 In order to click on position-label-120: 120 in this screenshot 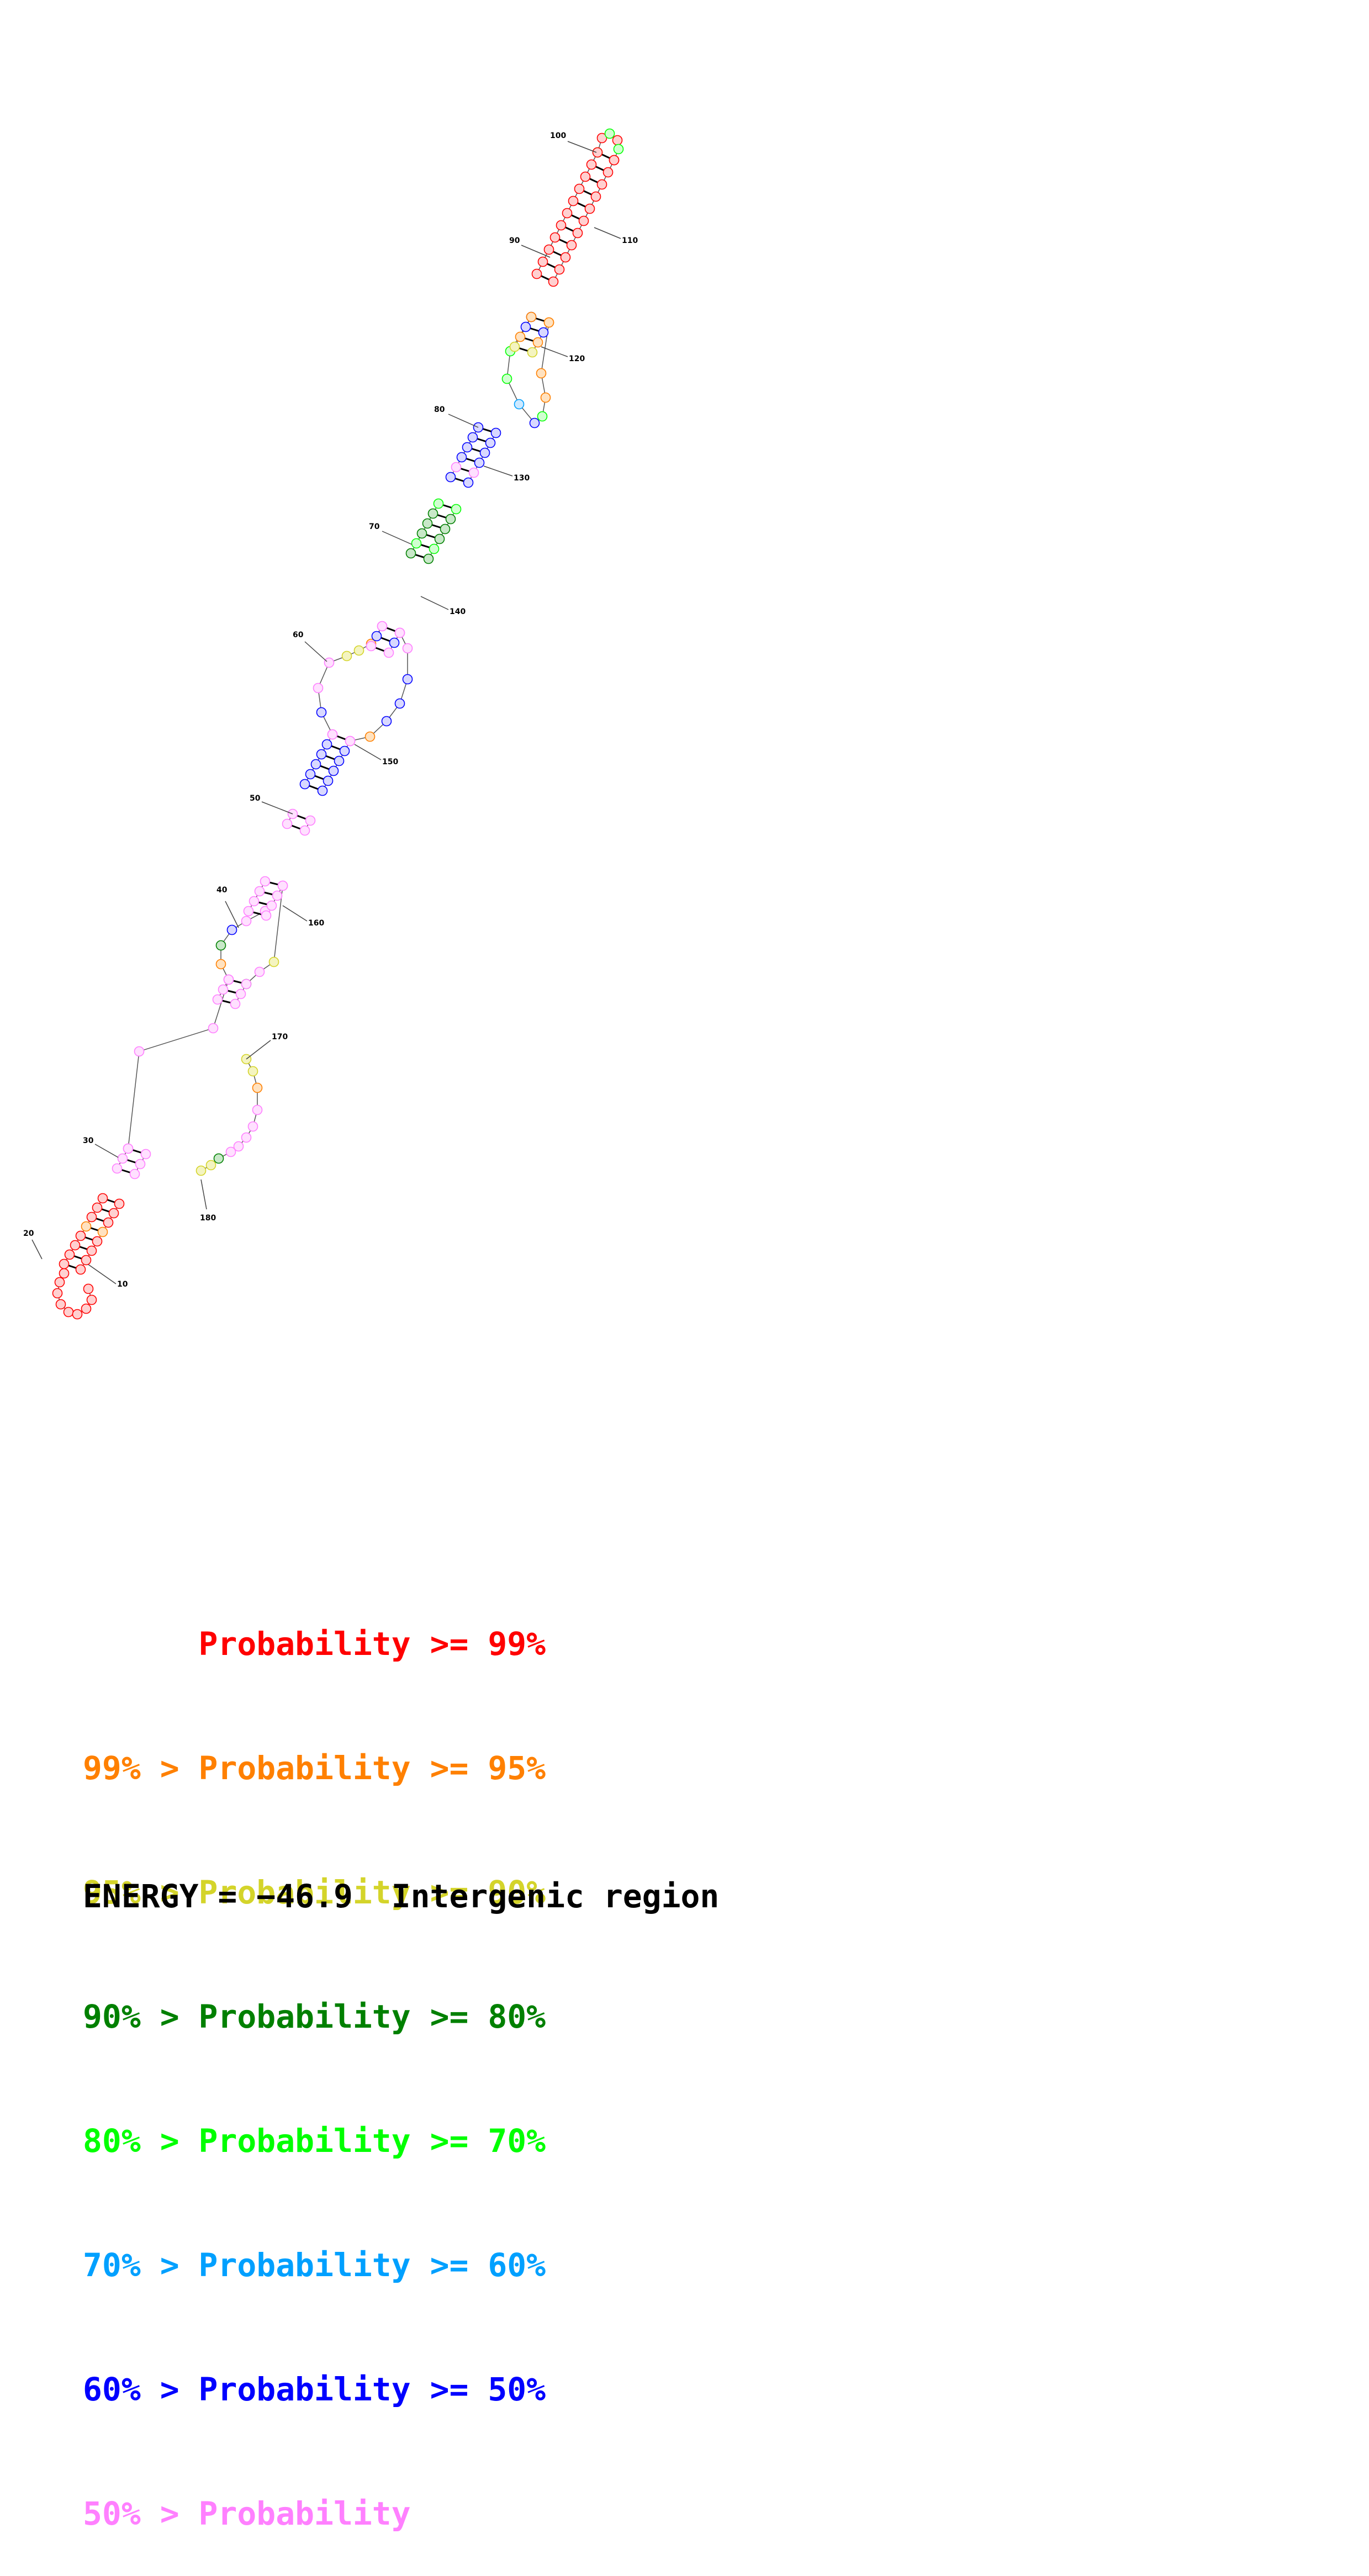, I will do `click(577, 359)`.